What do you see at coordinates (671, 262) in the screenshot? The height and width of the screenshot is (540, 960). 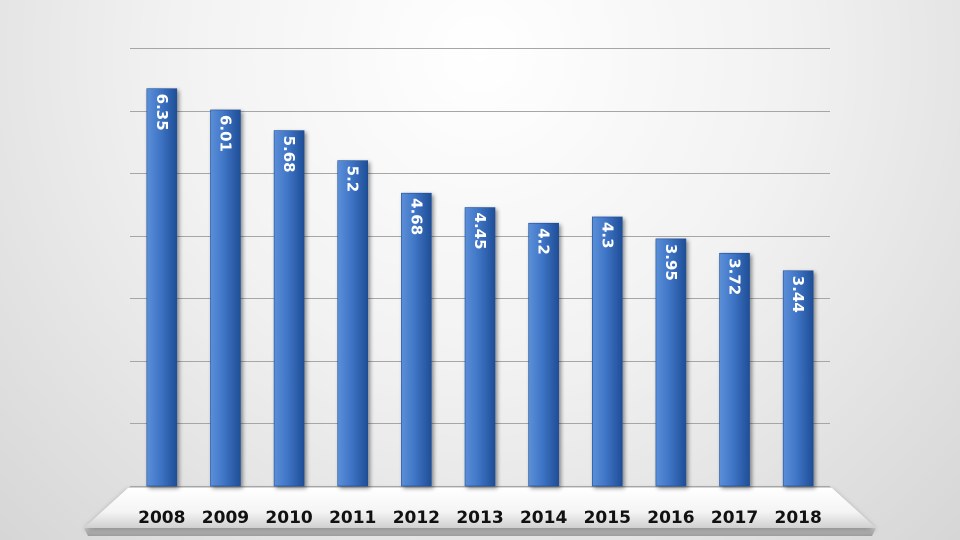 I see `data-label-2016: 3.95` at bounding box center [671, 262].